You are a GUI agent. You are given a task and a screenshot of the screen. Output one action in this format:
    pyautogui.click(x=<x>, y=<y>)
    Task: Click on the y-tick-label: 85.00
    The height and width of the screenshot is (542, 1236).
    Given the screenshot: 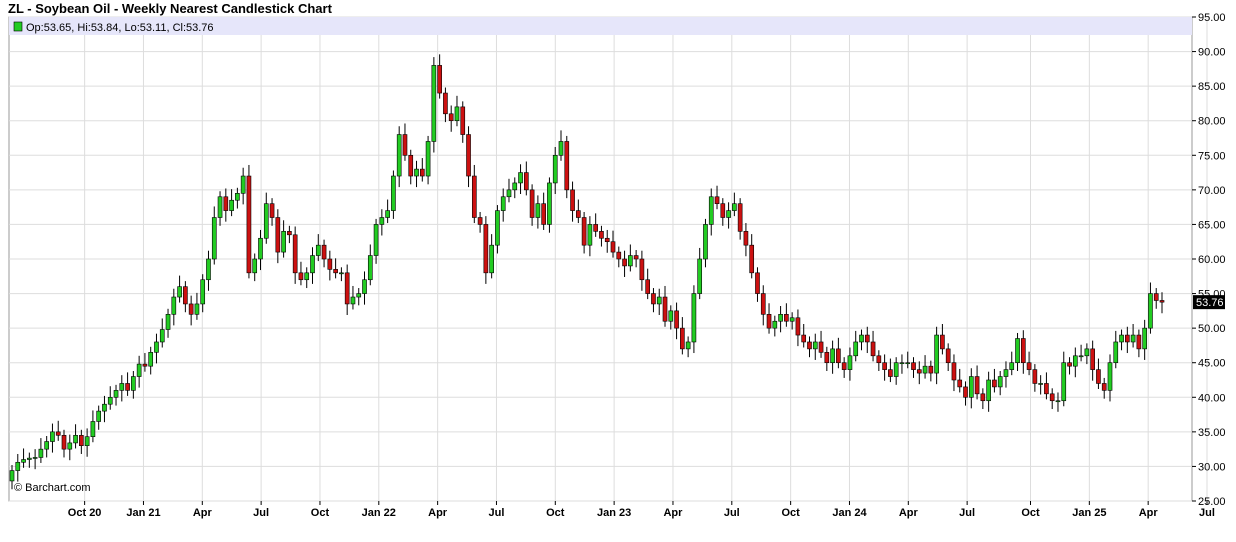 What is the action you would take?
    pyautogui.click(x=1212, y=87)
    